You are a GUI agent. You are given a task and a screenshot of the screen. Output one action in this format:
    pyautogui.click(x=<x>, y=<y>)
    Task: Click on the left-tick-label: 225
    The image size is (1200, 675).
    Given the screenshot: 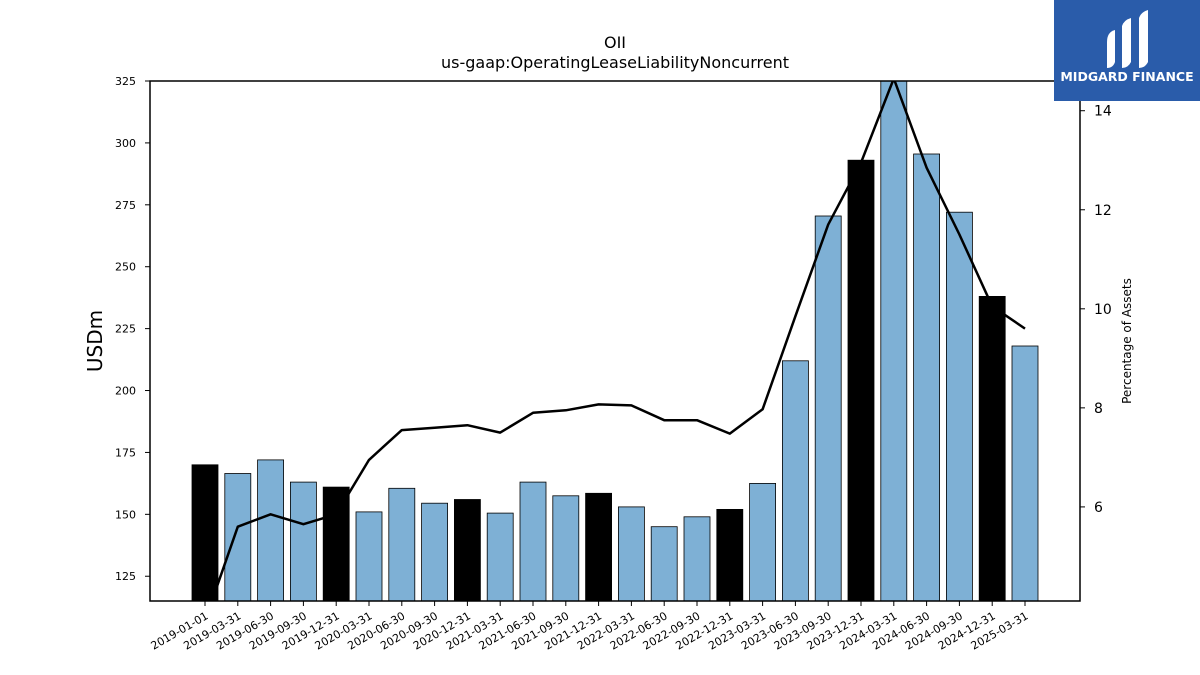 What is the action you would take?
    pyautogui.click(x=125, y=329)
    